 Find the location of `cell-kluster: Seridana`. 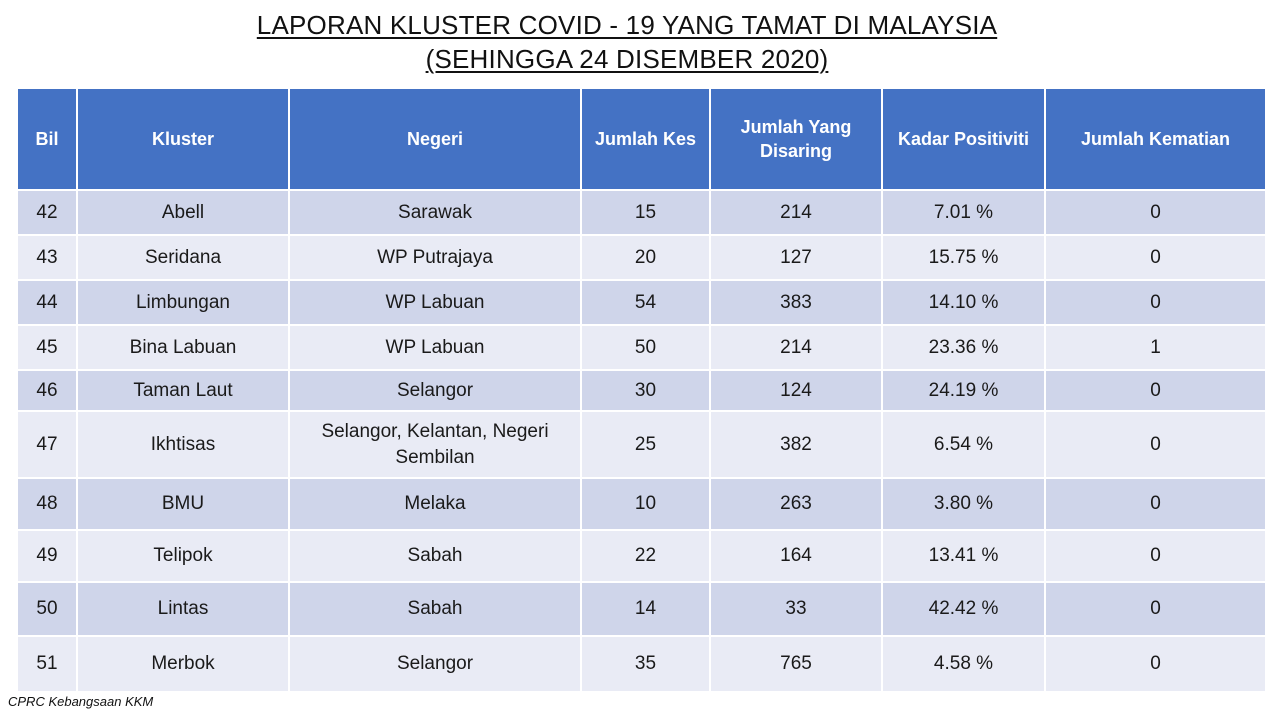

cell-kluster: Seridana is located at coordinates (183, 257).